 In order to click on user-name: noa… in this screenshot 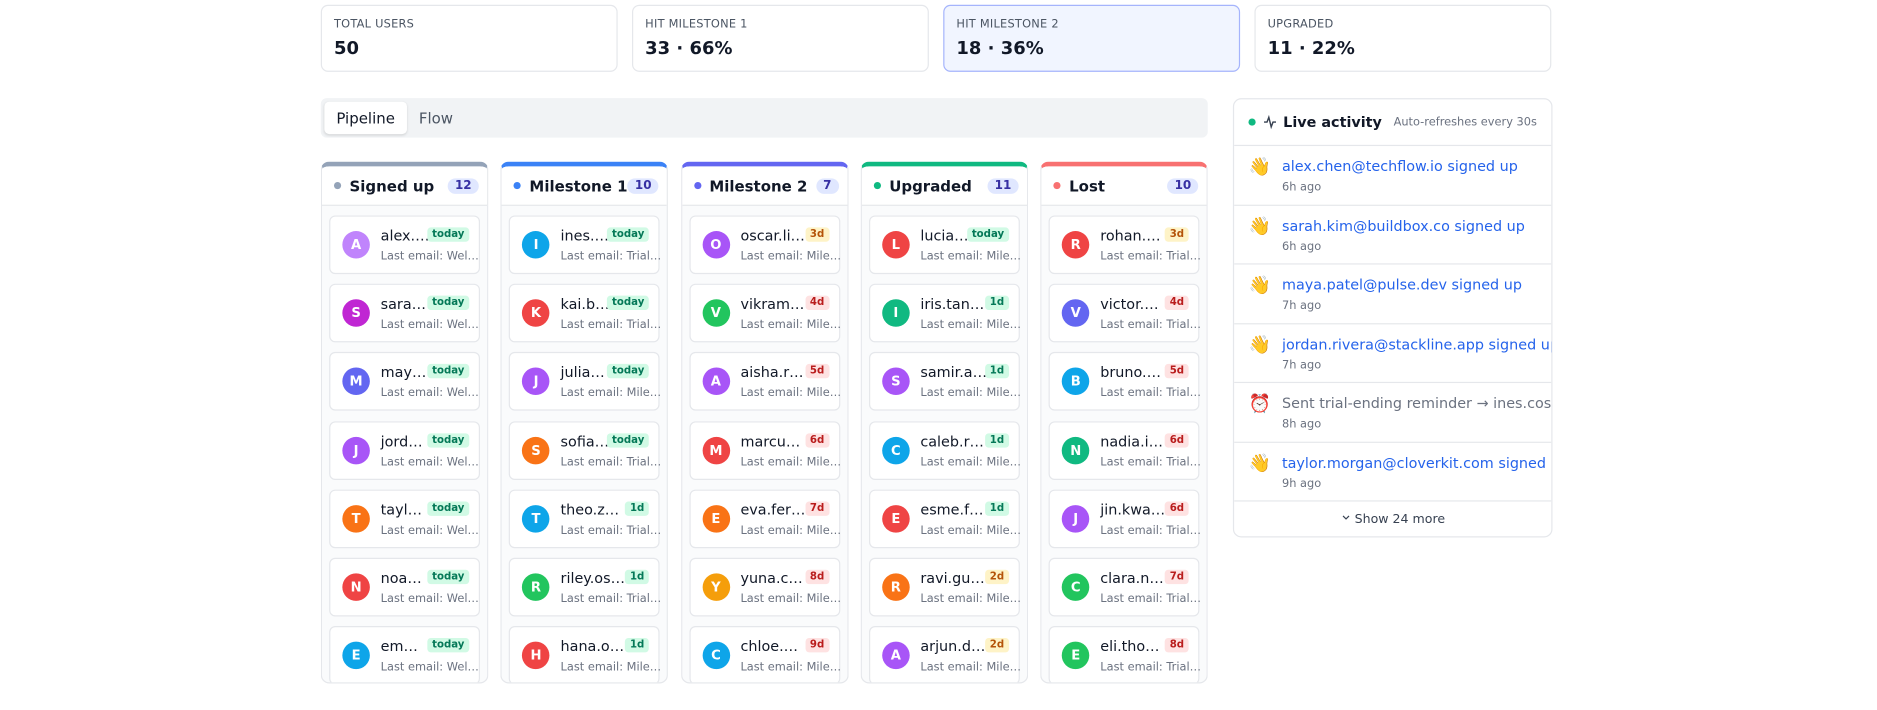, I will do `click(401, 578)`.